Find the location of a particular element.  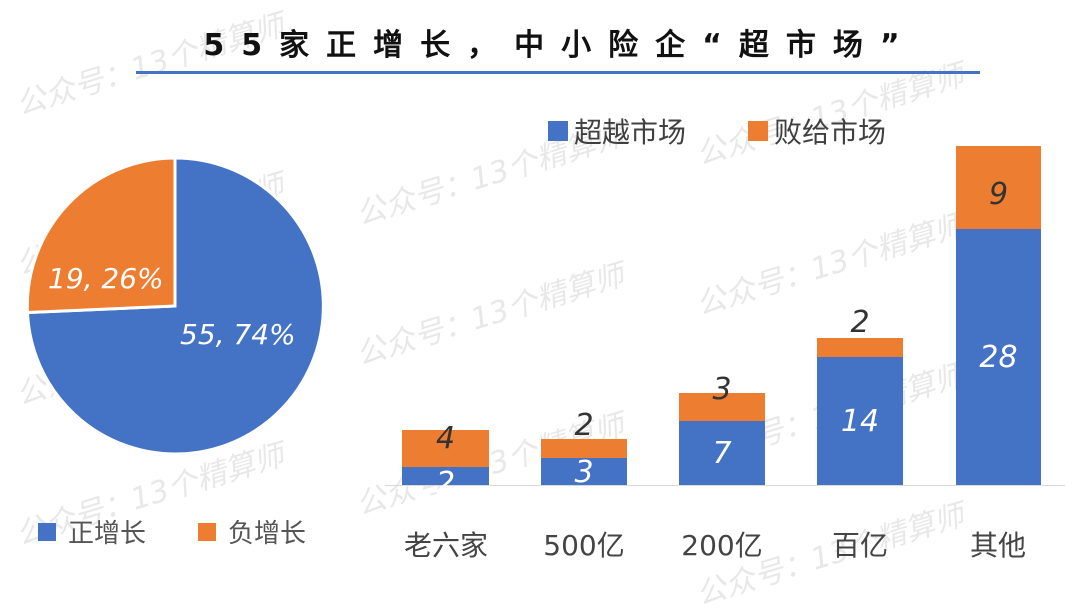

chart-title: 55家正增长，中小险企“超市场” is located at coordinates (560, 45).